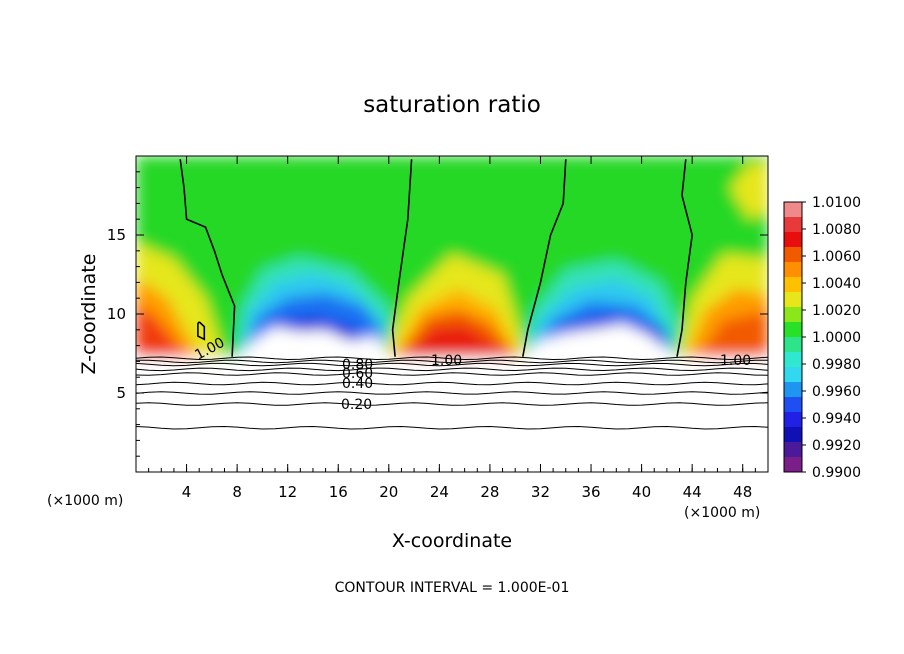 The width and height of the screenshot is (904, 654). I want to click on contour-100-d, so click(685, 258).